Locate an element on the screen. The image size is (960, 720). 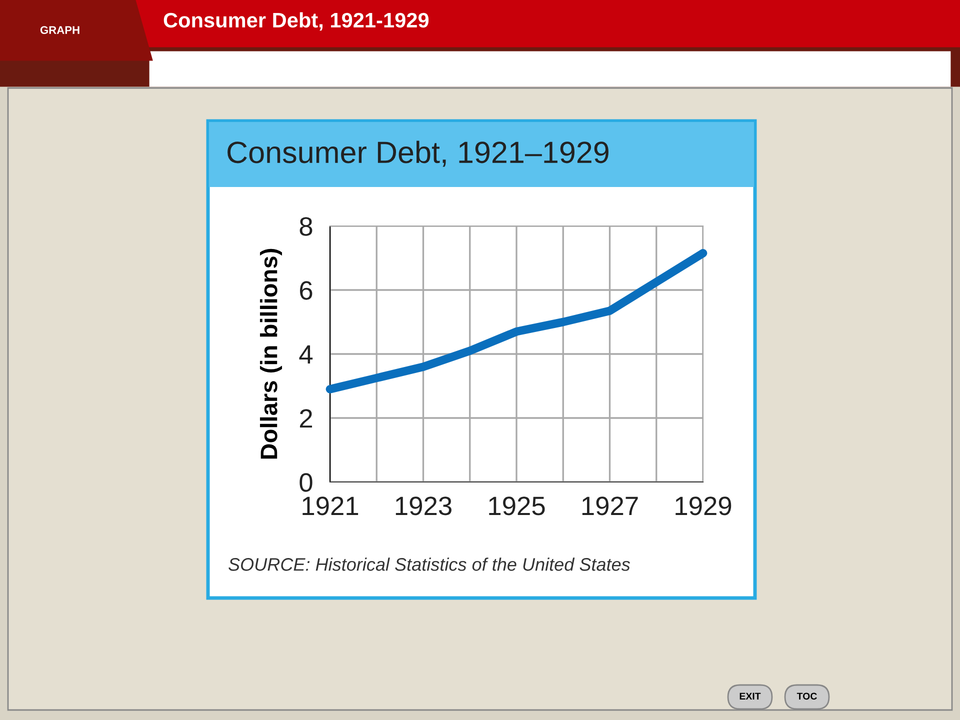
y-tick-label: 4 is located at coordinates (306, 354).